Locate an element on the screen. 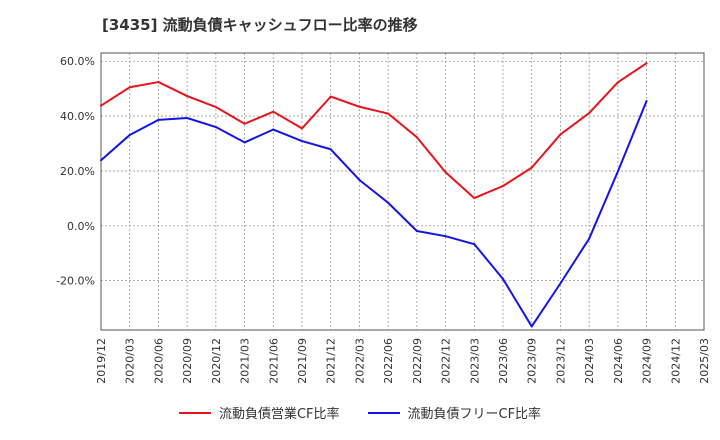 This screenshot has width=720, height=440. x-tick-label: 2022/03 is located at coordinates (359, 361).